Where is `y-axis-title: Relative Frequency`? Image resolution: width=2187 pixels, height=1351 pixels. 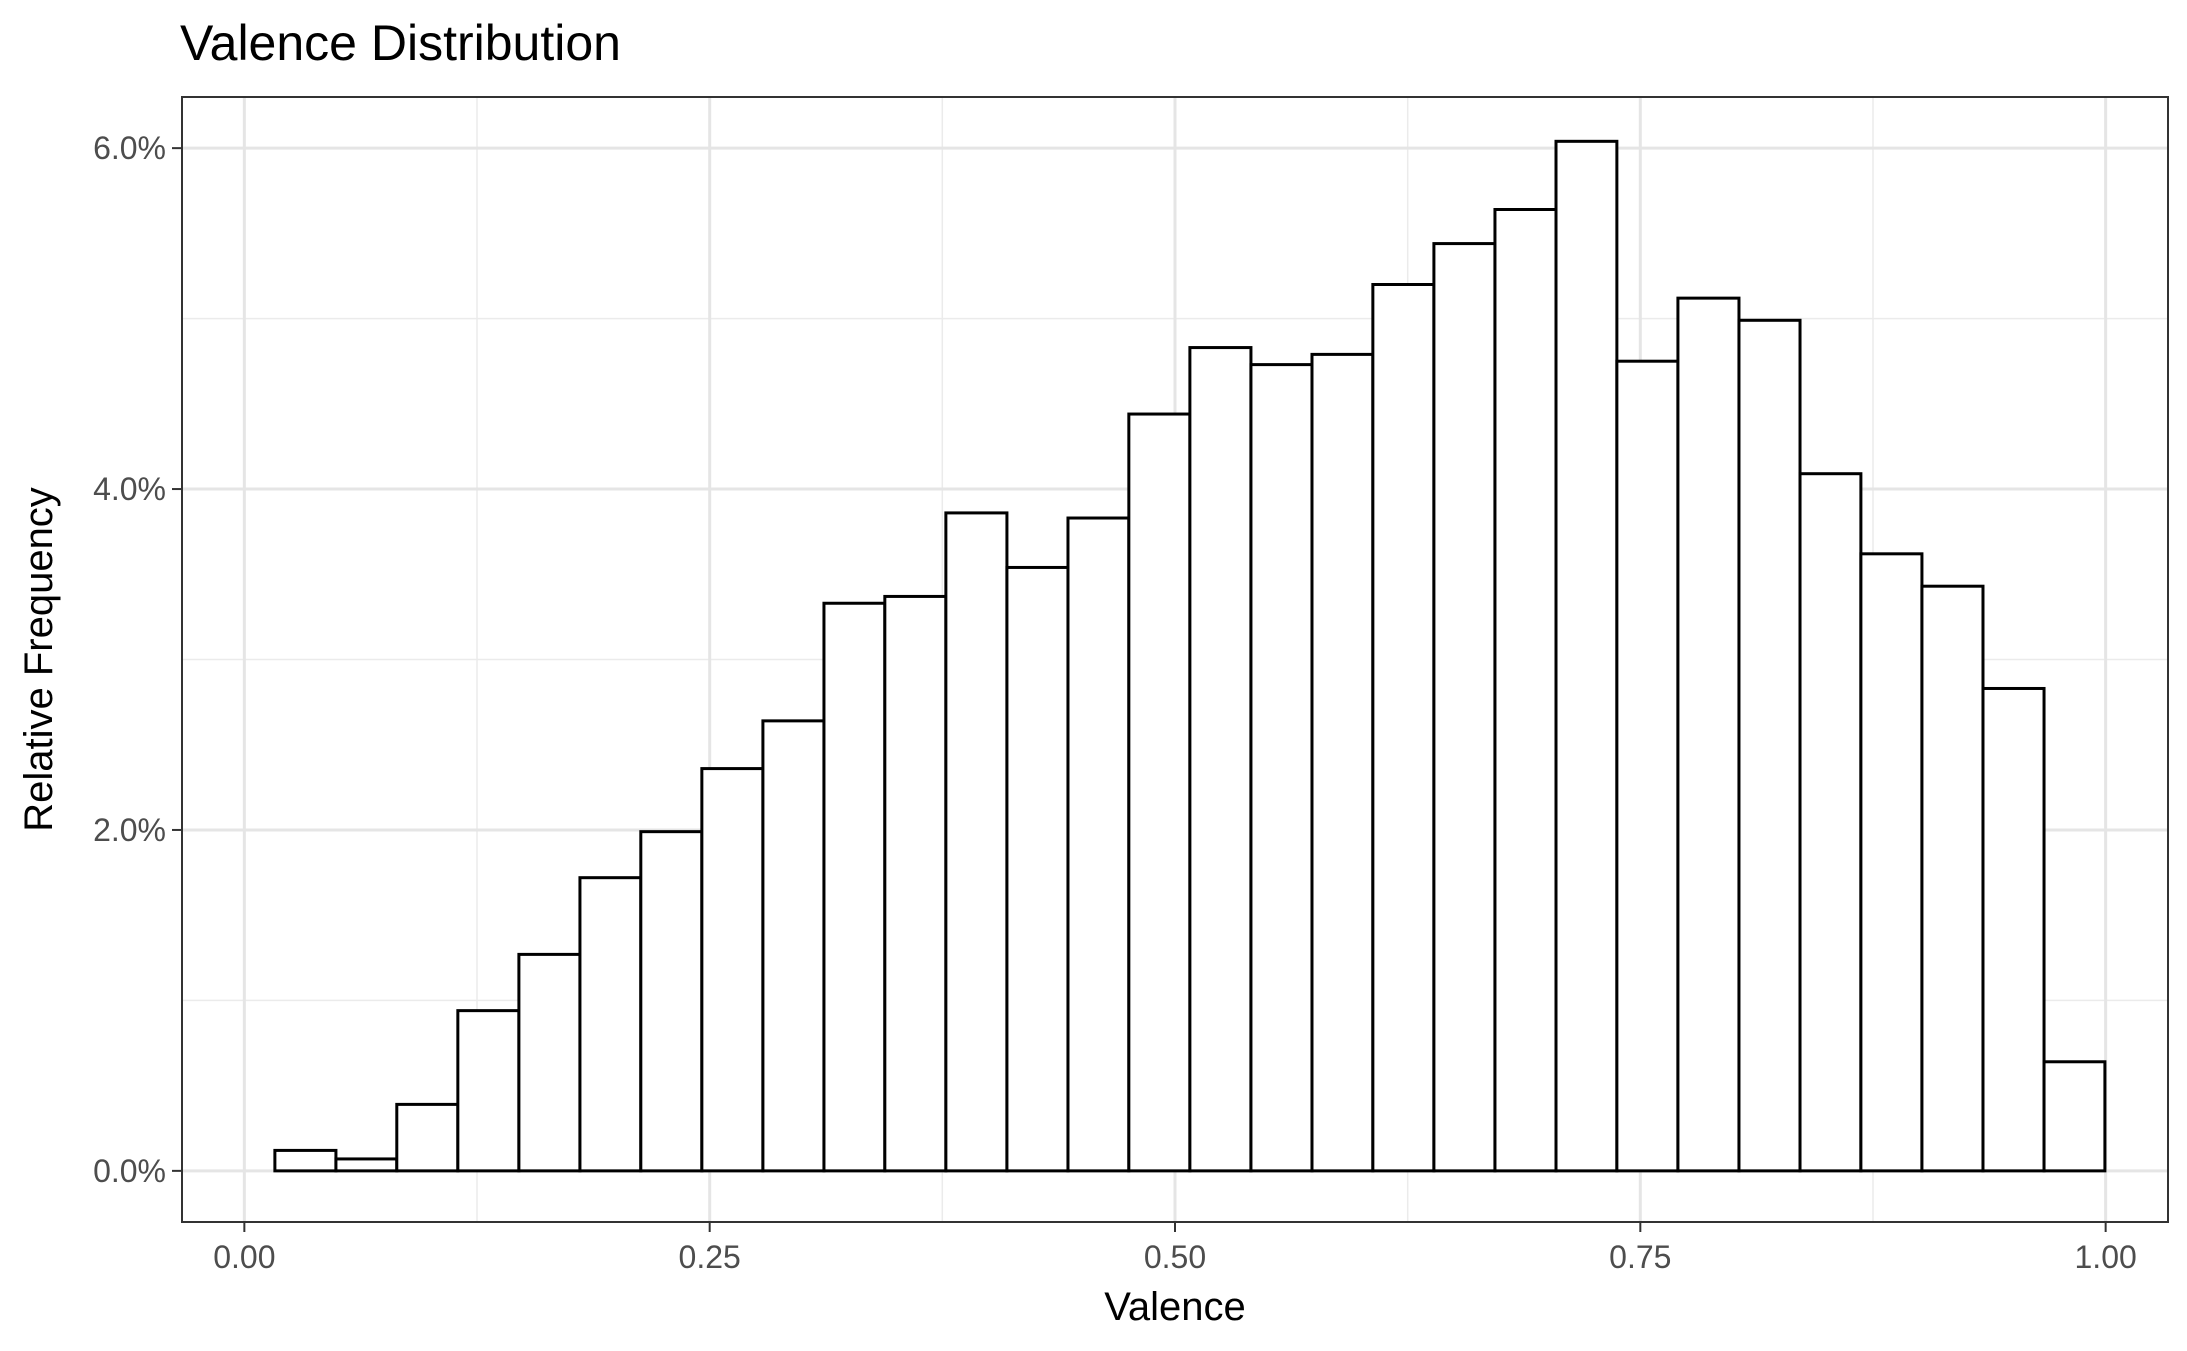
y-axis-title: Relative Frequency is located at coordinates (39, 659).